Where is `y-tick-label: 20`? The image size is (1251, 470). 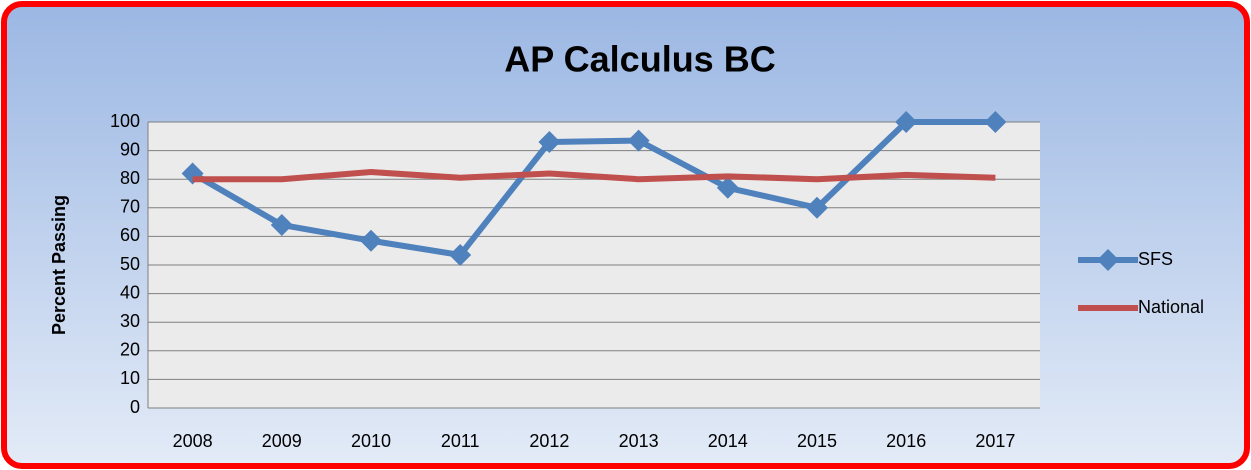 y-tick-label: 20 is located at coordinates (130, 350).